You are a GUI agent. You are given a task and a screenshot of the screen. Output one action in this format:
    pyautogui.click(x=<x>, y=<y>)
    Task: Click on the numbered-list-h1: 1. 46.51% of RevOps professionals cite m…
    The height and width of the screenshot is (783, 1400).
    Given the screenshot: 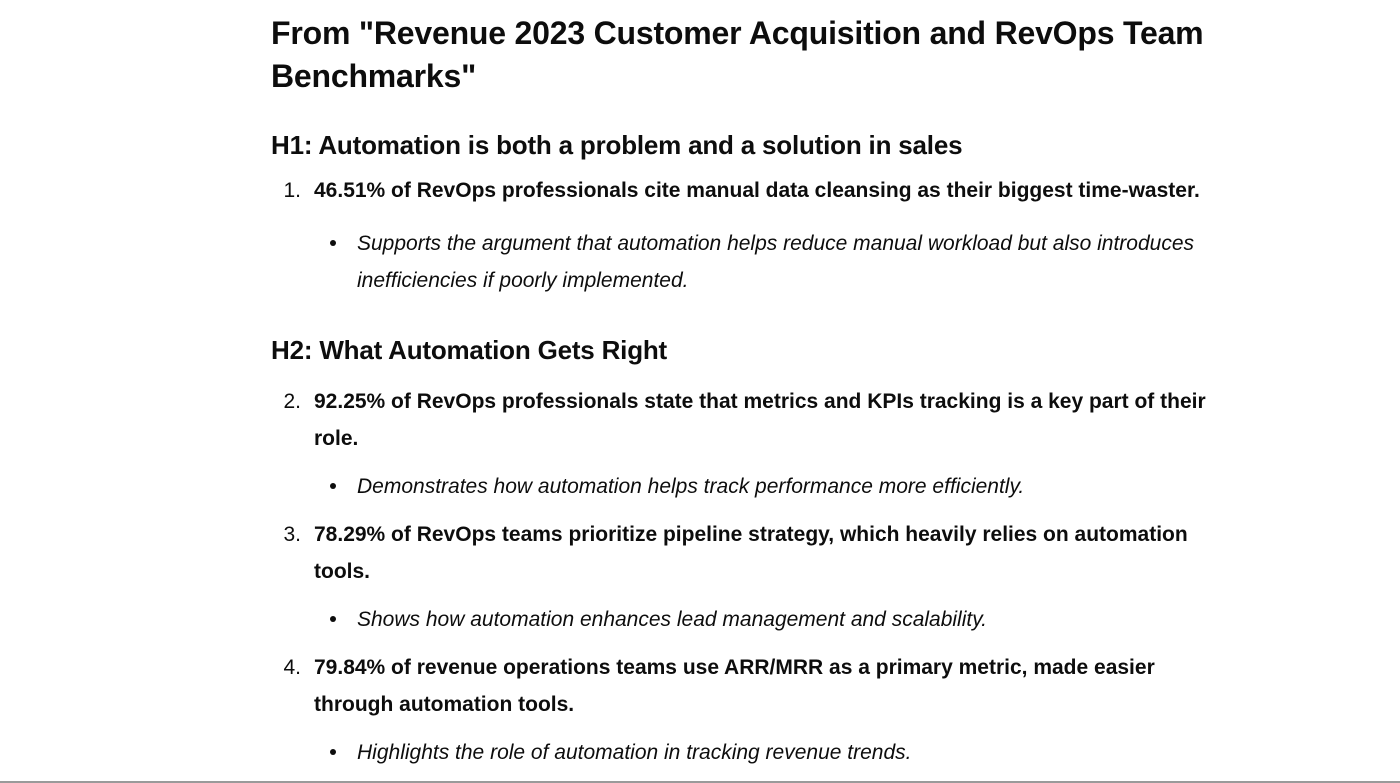 What is the action you would take?
    pyautogui.click(x=751, y=235)
    